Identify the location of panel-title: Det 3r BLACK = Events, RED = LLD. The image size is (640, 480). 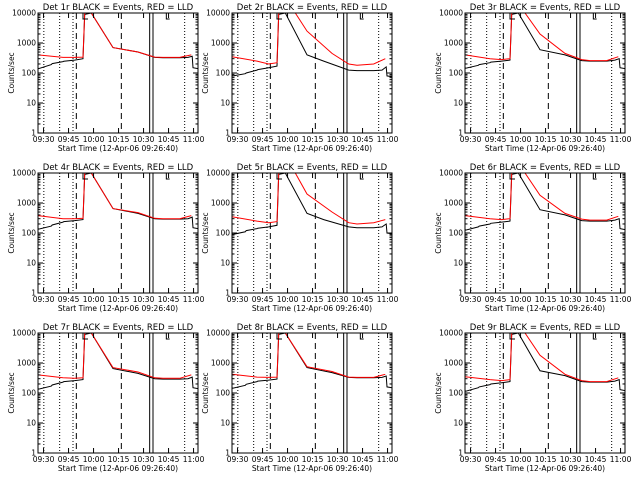
(545, 8).